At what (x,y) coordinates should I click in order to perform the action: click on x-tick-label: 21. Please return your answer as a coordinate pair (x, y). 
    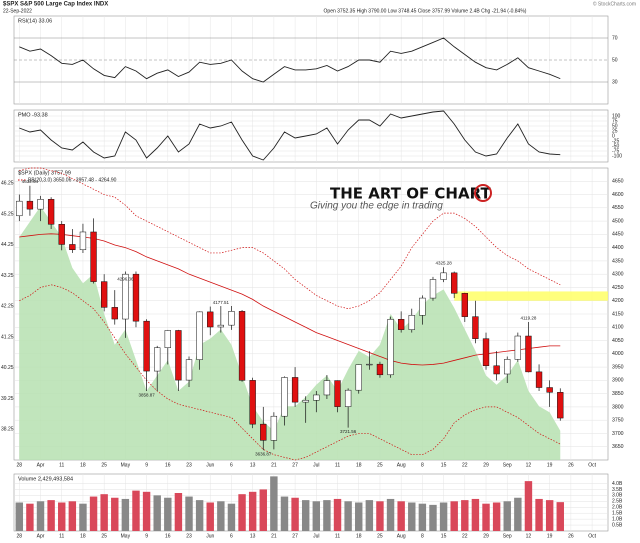
    Looking at the image, I should click on (274, 536).